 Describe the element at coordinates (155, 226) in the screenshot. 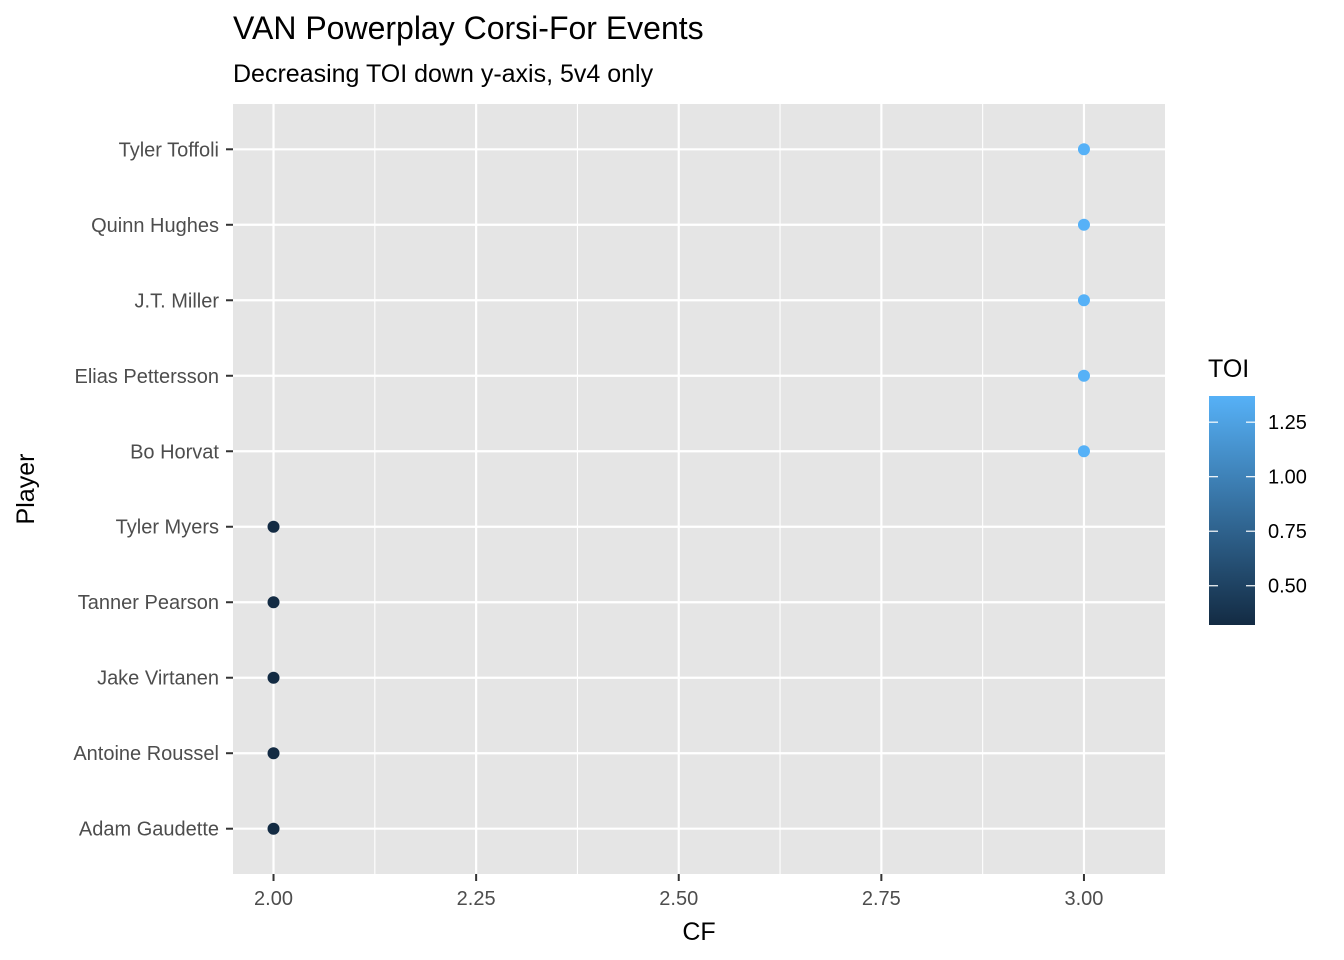

I see `y-tick-label: Quinn Hughes` at that location.